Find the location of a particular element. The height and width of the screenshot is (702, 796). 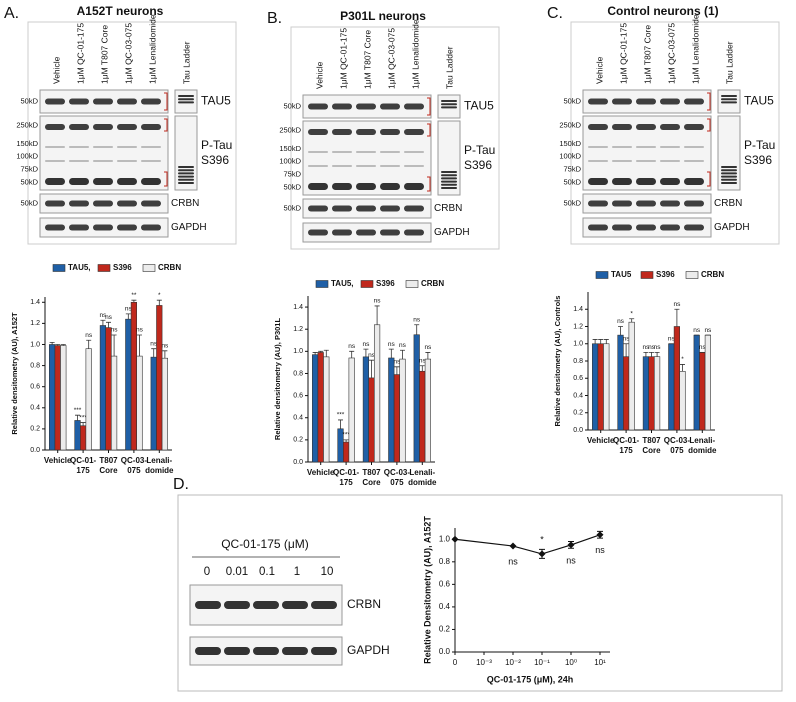

blot-frame is located at coordinates (395, 138).